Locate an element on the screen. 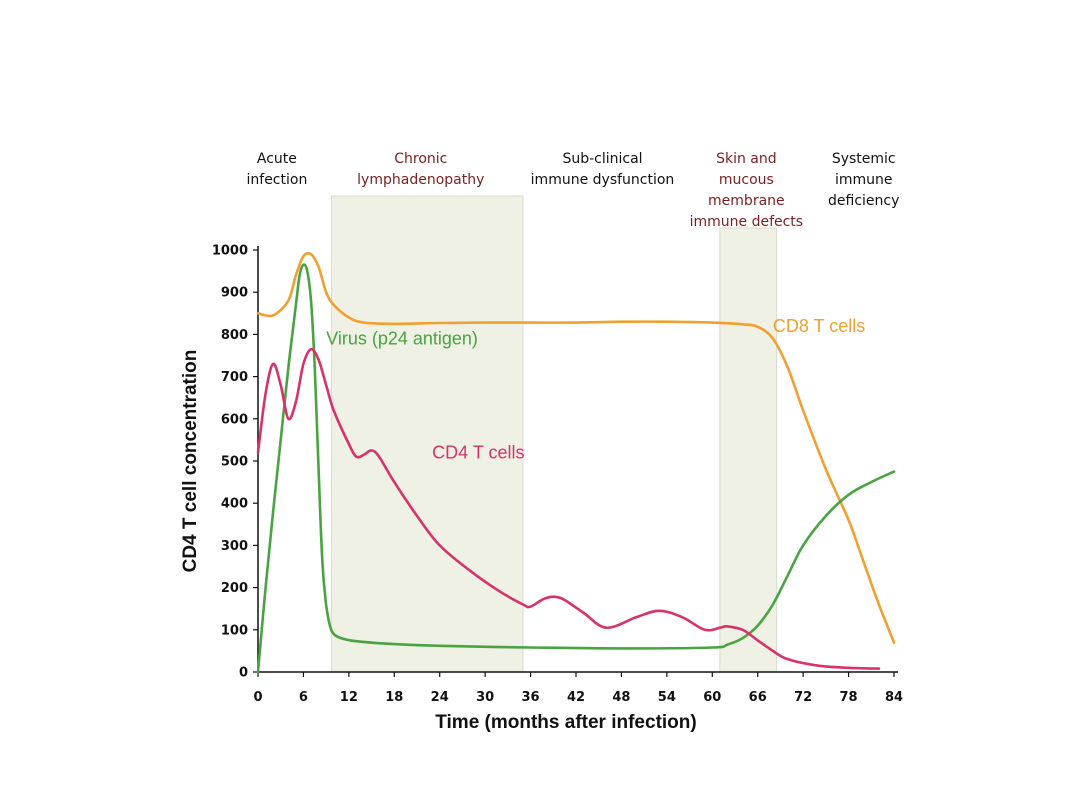 Image resolution: width=1080 pixels, height=810 pixels. phase-label: Systemic immune deficiency is located at coordinates (863, 180).